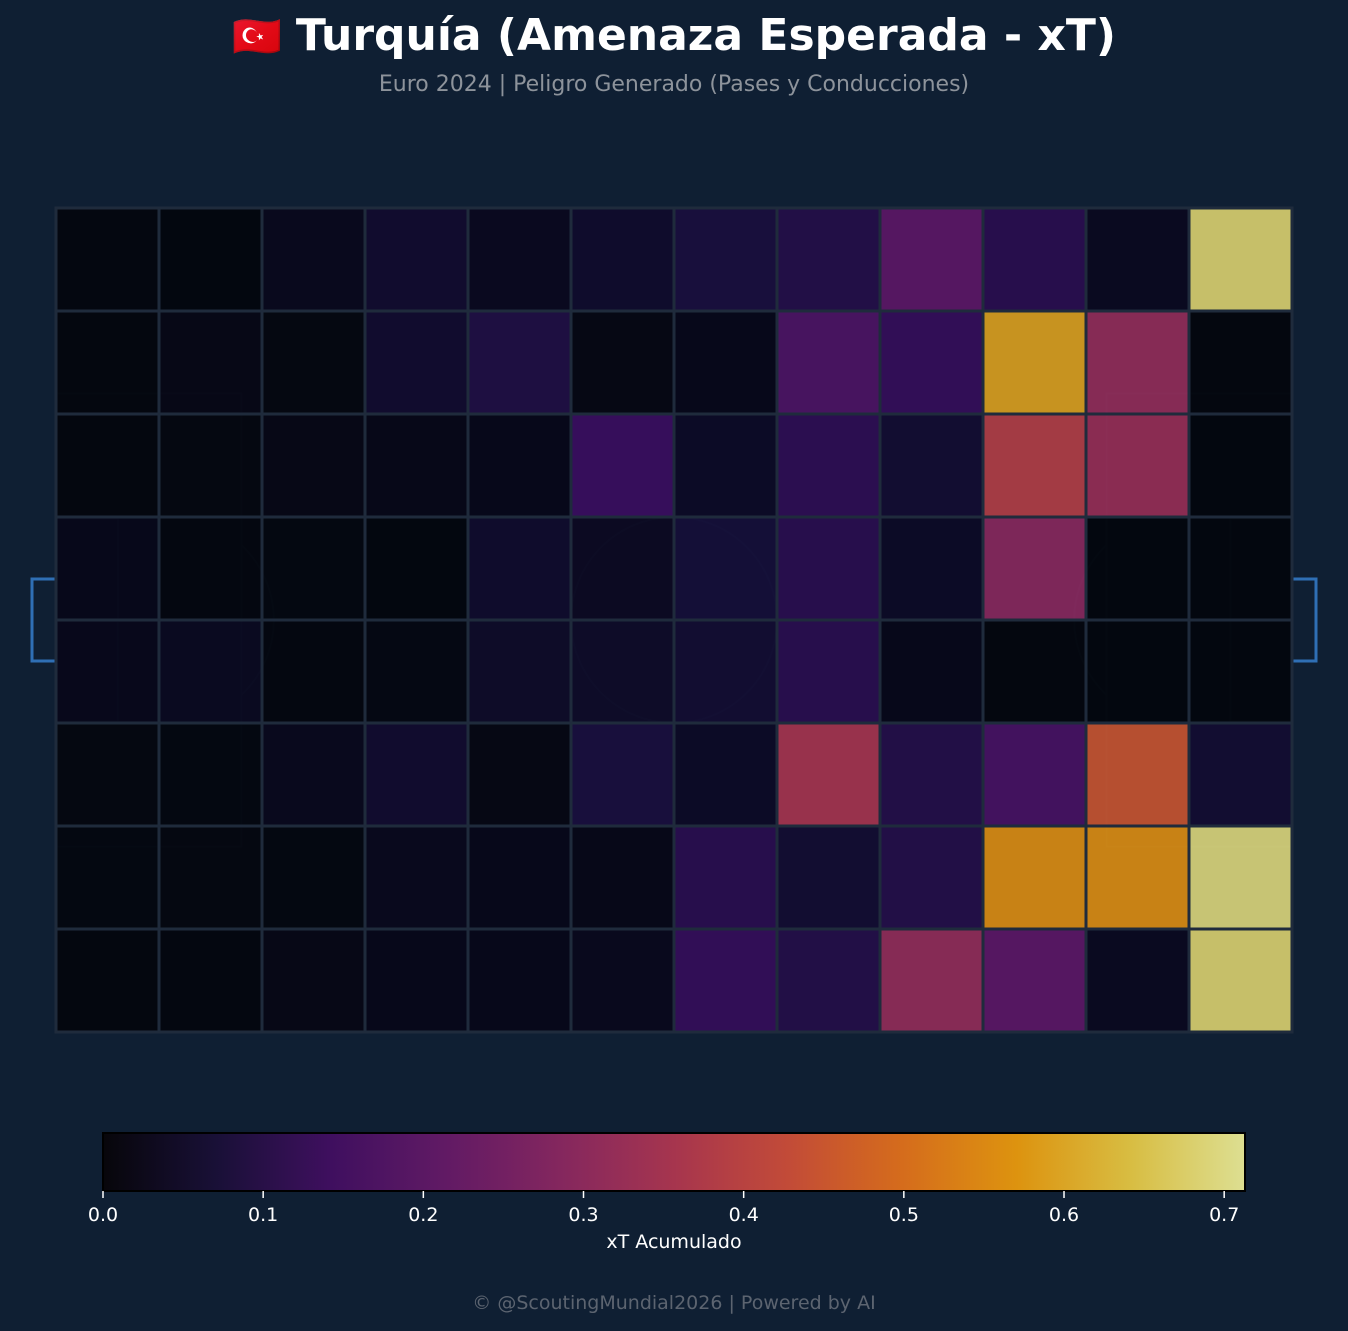 The height and width of the screenshot is (1331, 1348). What do you see at coordinates (257, 37) in the screenshot?
I see `flag-icon: 🇹🇷` at bounding box center [257, 37].